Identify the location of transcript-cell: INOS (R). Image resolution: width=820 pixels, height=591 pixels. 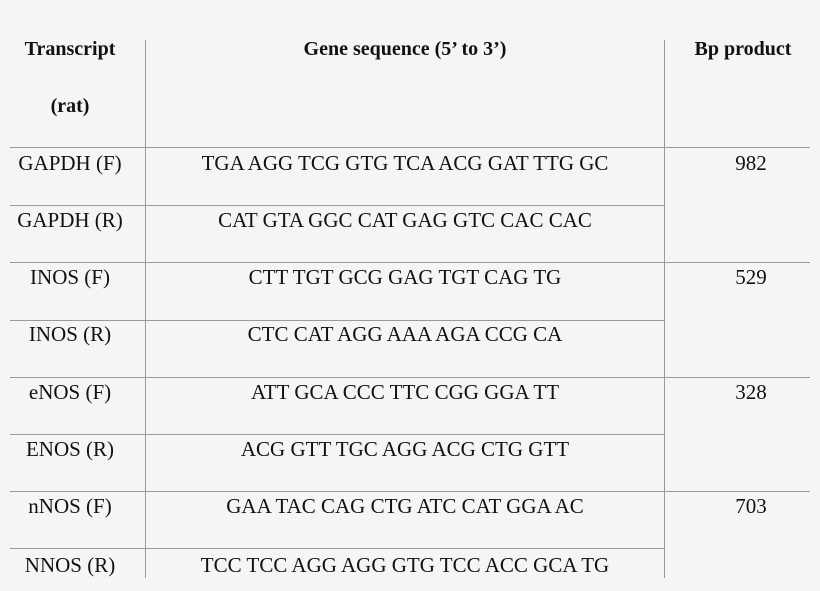
(70, 334).